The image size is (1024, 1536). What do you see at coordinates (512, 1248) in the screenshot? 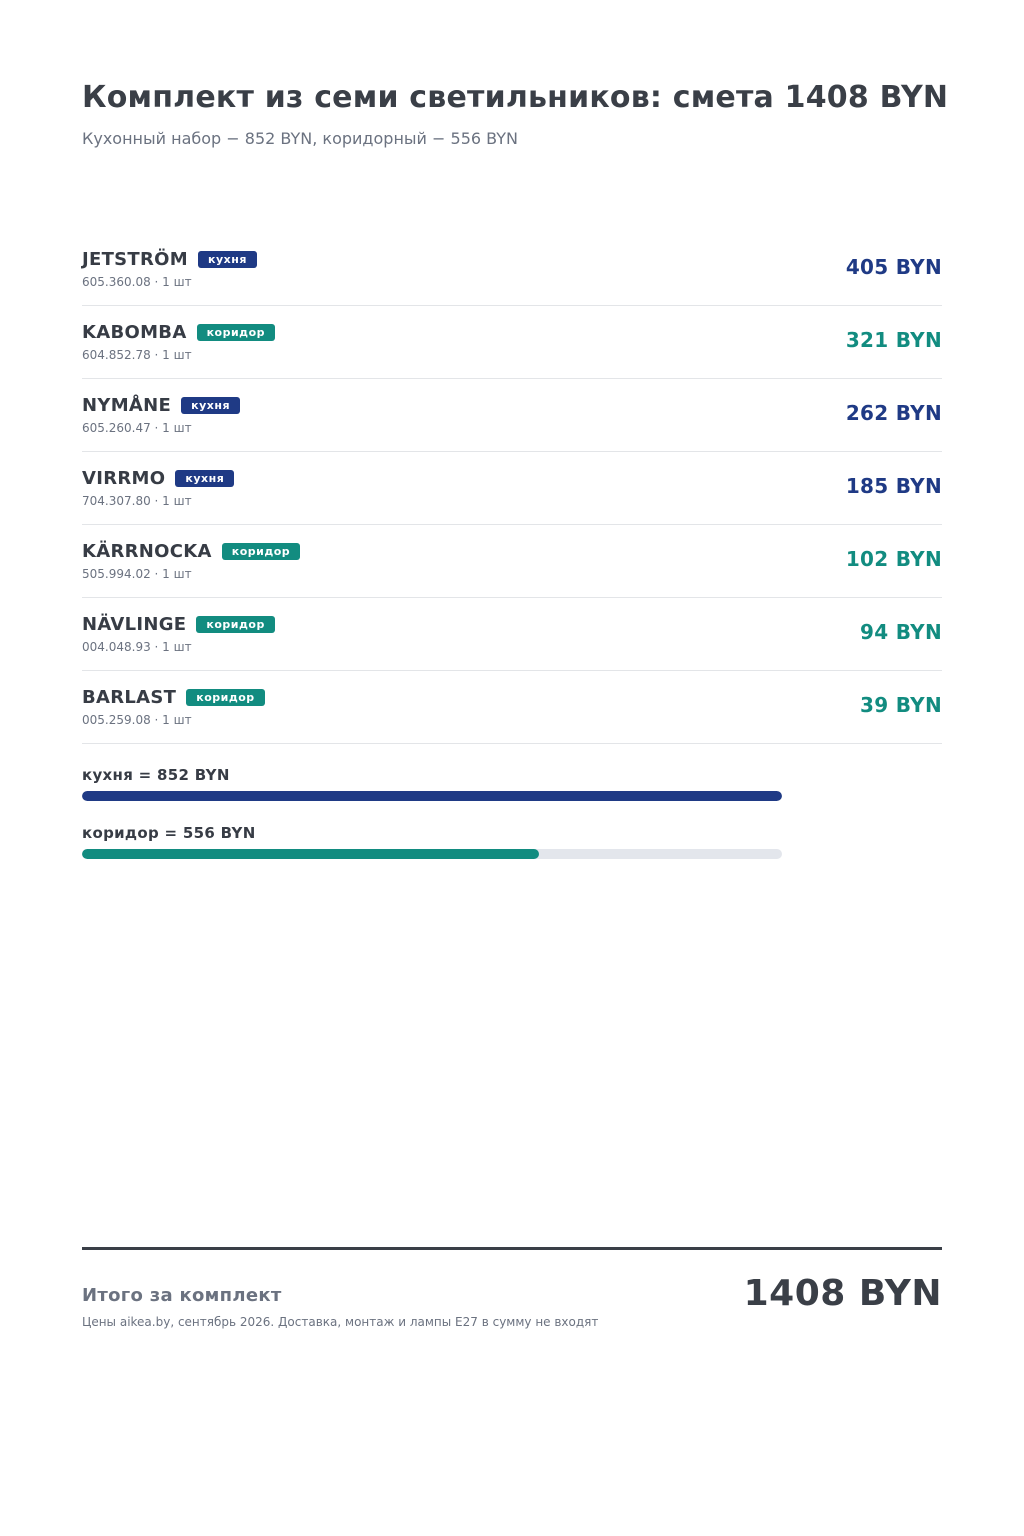
I see `footer-divider` at bounding box center [512, 1248].